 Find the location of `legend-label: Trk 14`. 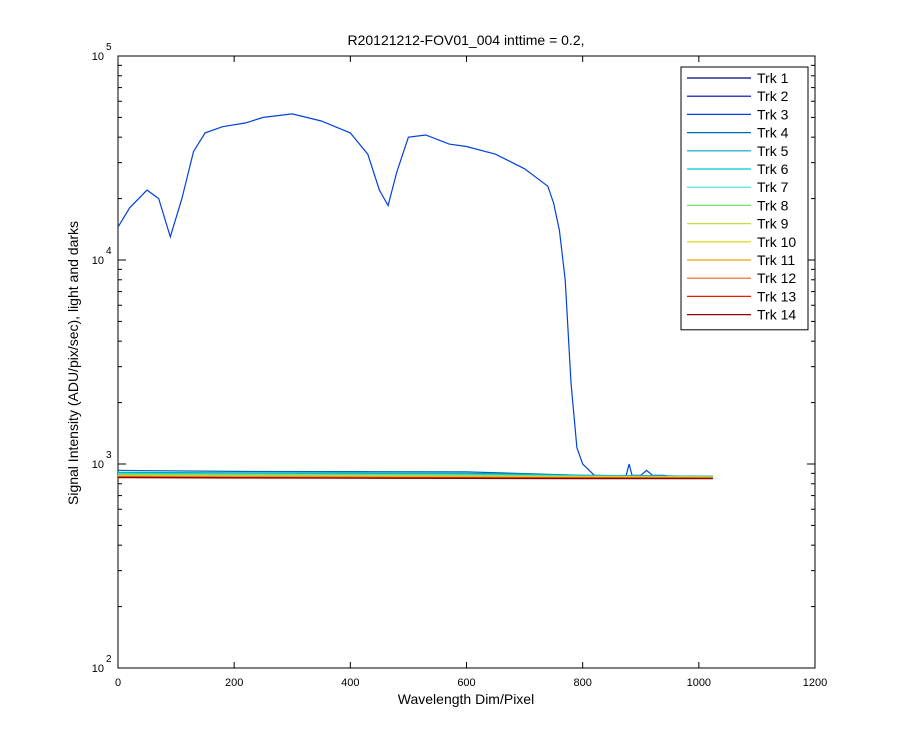

legend-label: Trk 14 is located at coordinates (776, 315).